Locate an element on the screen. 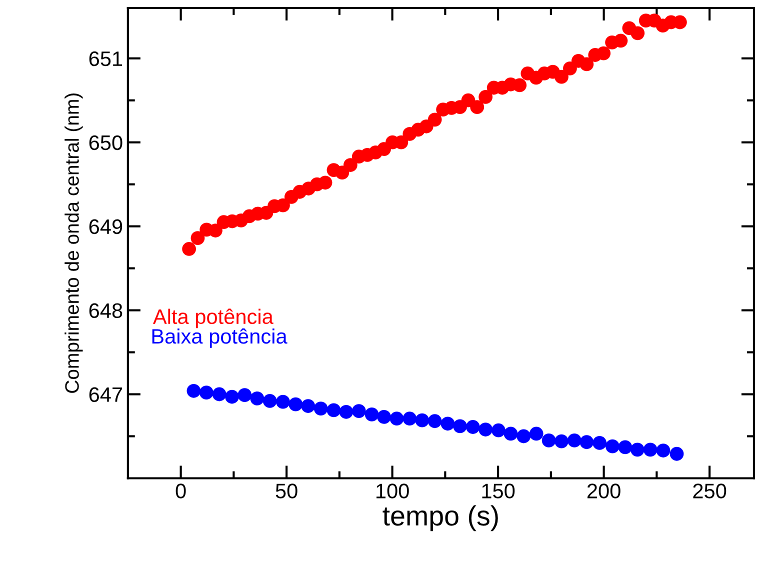  x-tick-label: 150 is located at coordinates (498, 491).